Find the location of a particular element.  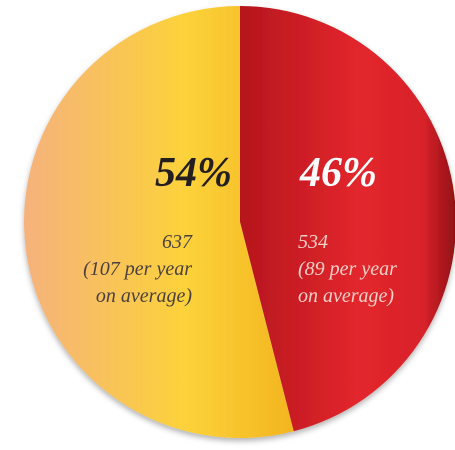

slice-detail: 534 is located at coordinates (313, 242).